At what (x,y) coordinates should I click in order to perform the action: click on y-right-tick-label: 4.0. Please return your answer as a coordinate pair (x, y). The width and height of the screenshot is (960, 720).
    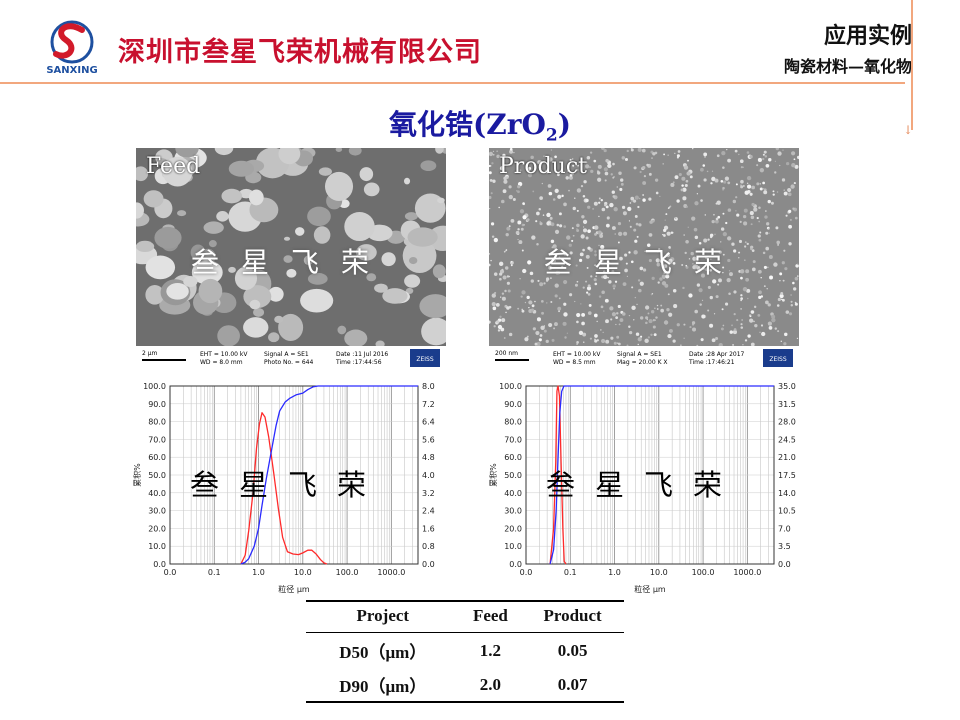
    Looking at the image, I should click on (428, 475).